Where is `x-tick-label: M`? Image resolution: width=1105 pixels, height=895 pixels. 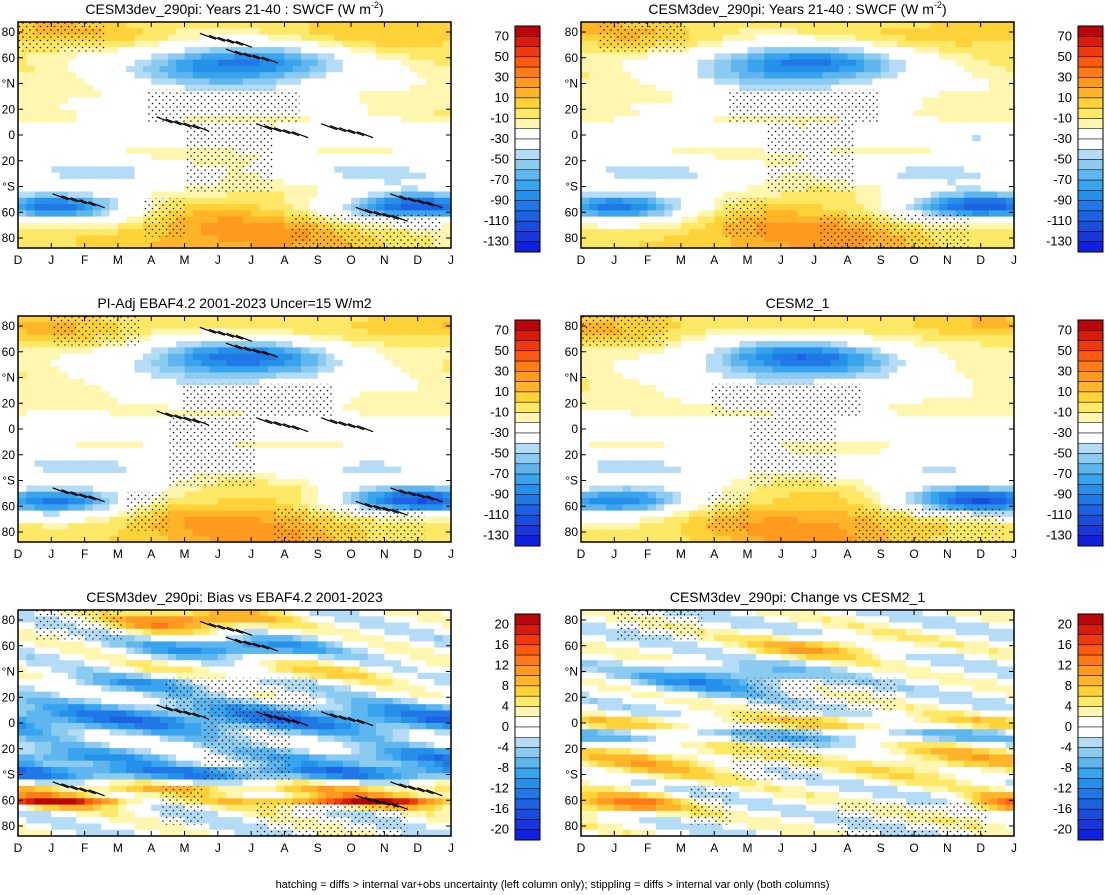 x-tick-label: M is located at coordinates (118, 260).